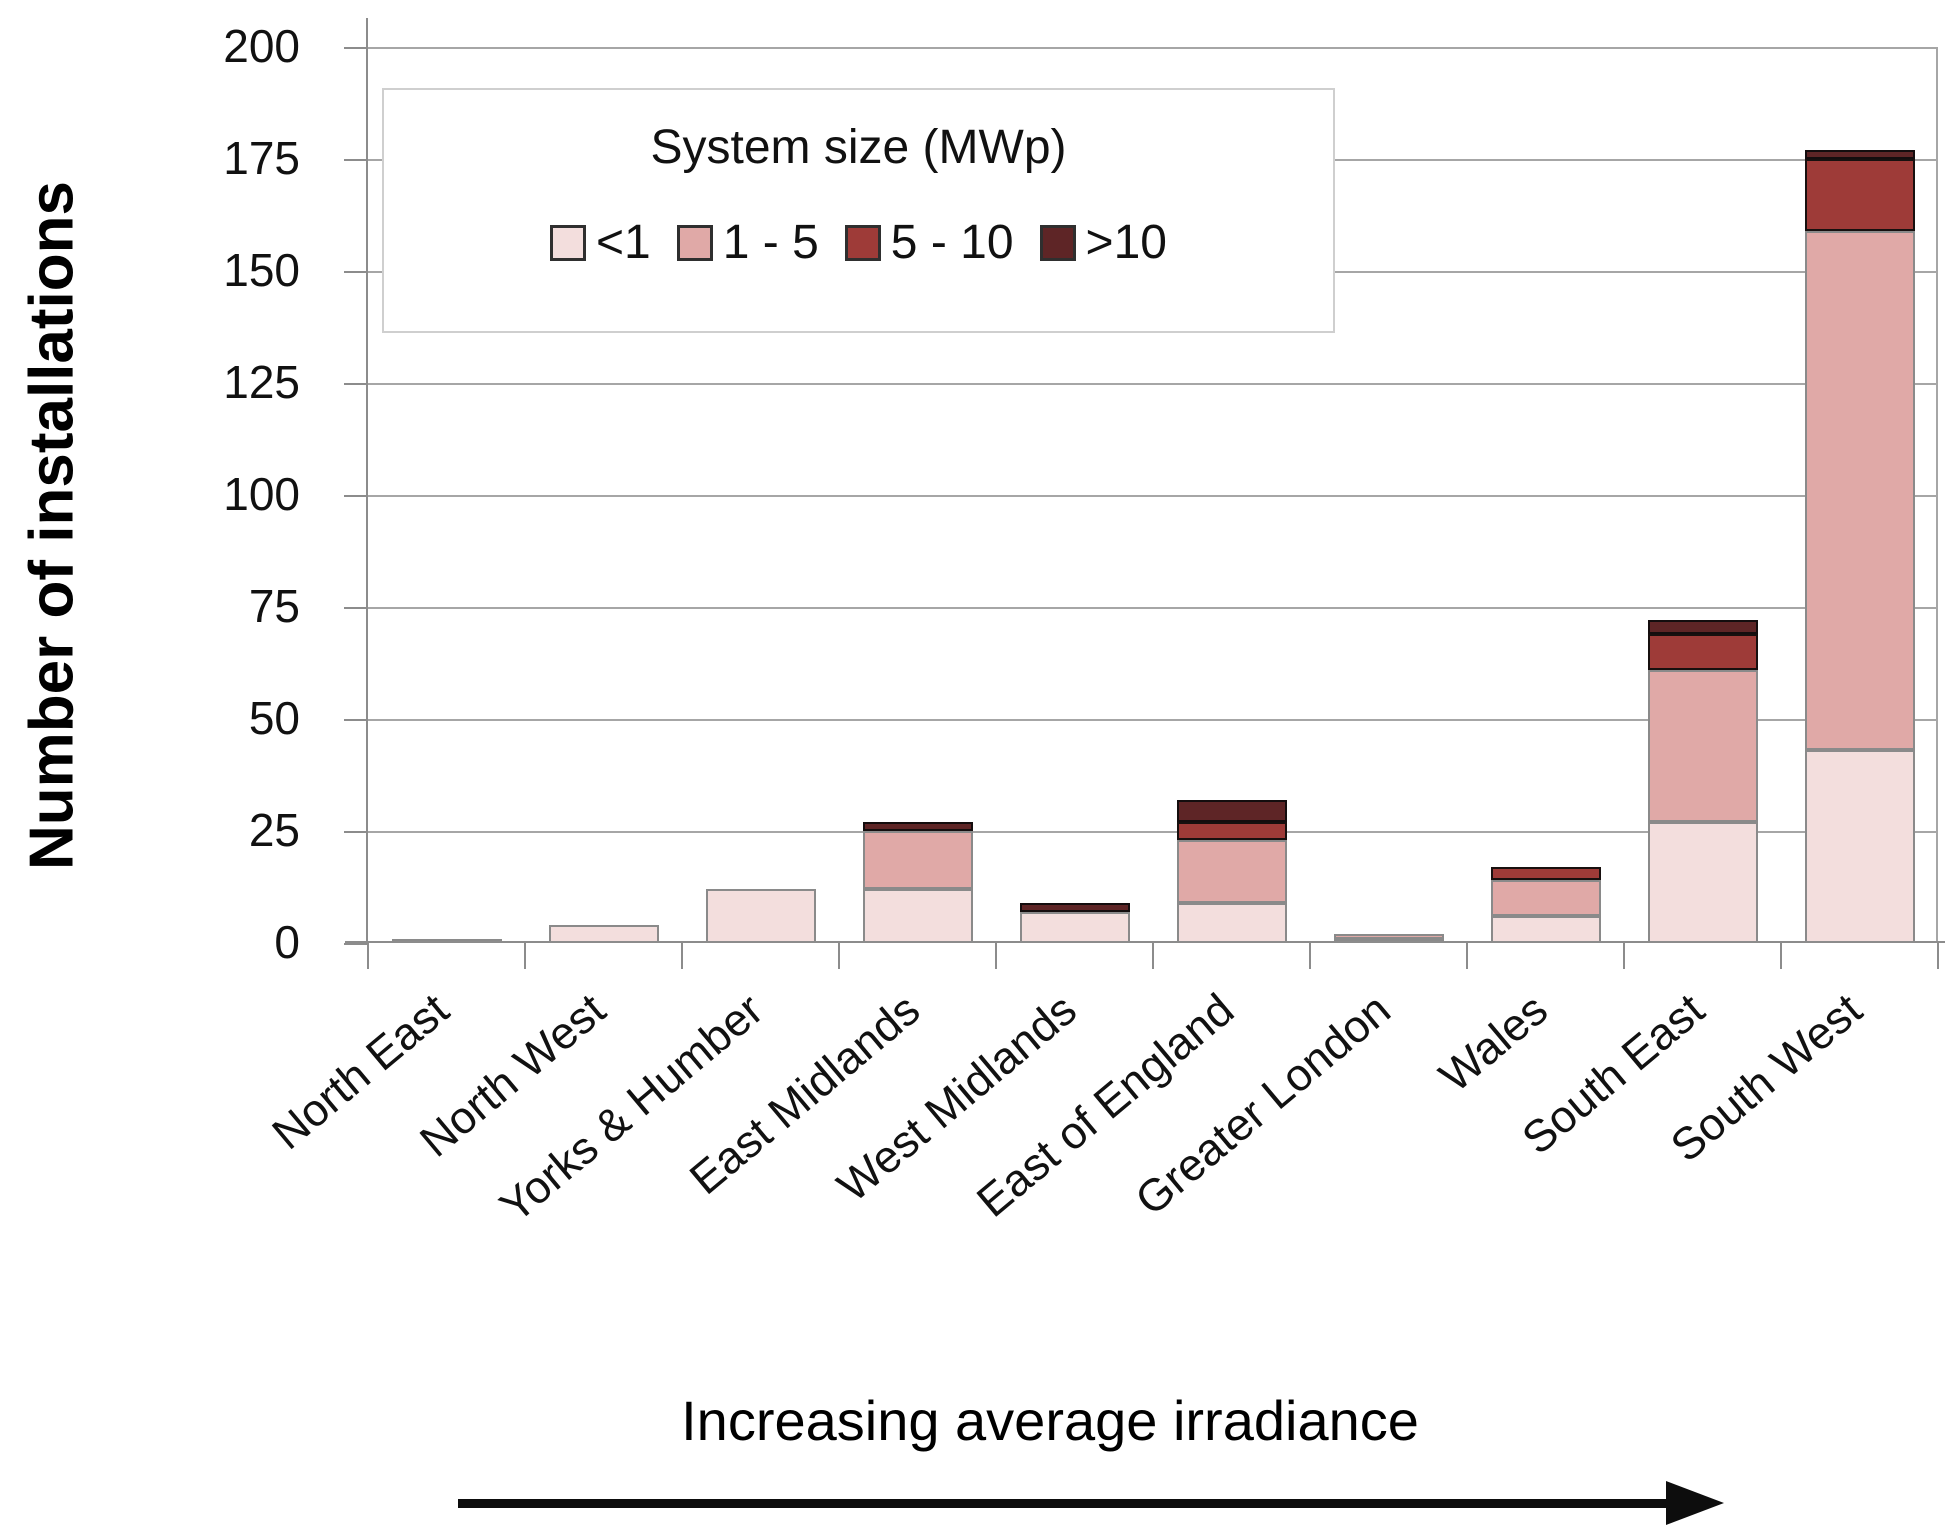 Image resolution: width=1959 pixels, height=1539 pixels. Describe the element at coordinates (367, 480) in the screenshot. I see `y-axis-line` at that location.